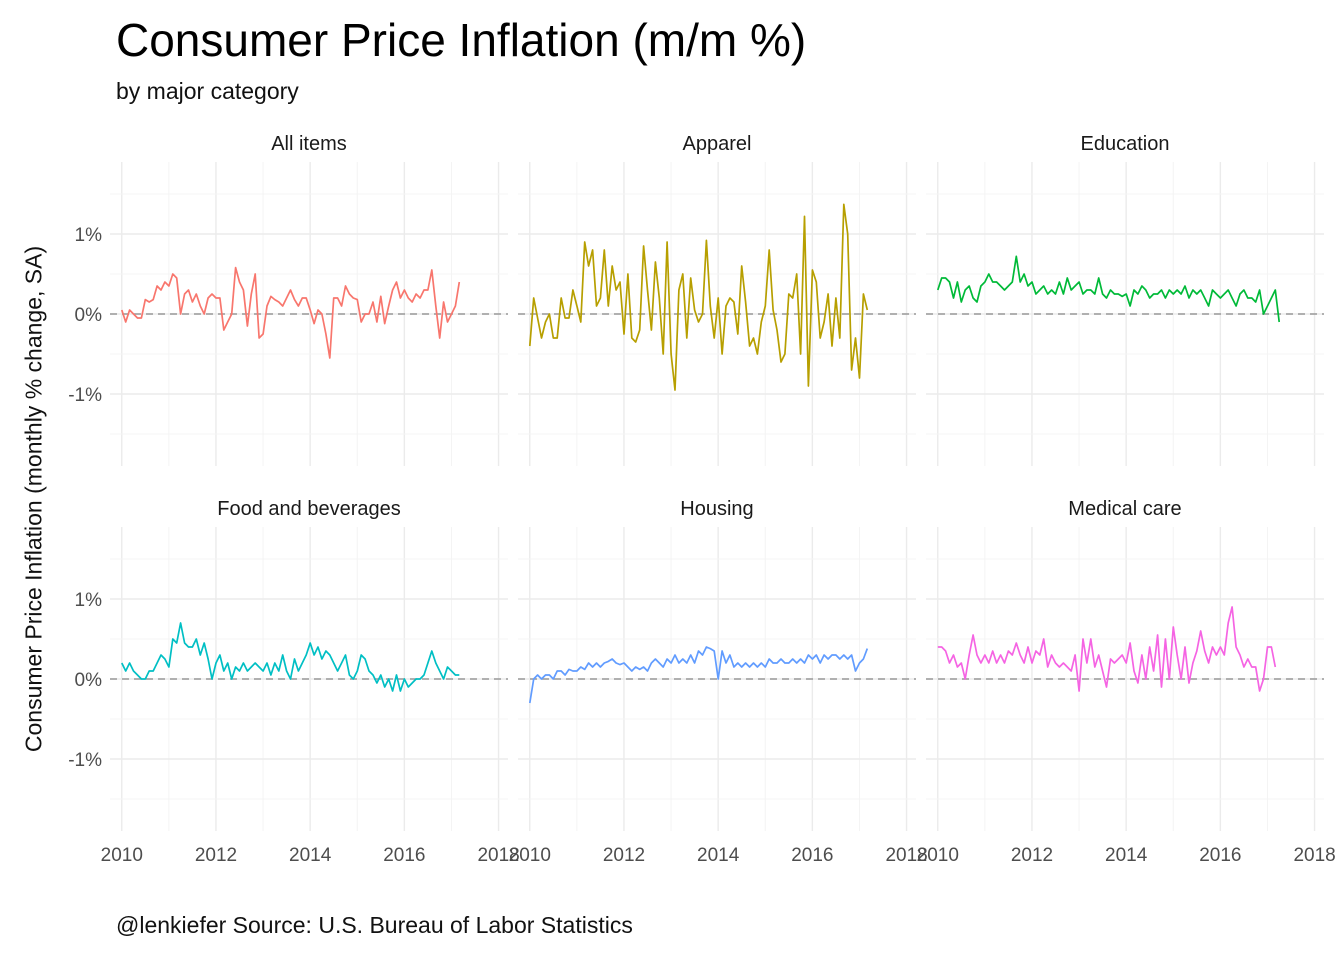  I want to click on facet-strip-label: Housing, so click(716, 509).